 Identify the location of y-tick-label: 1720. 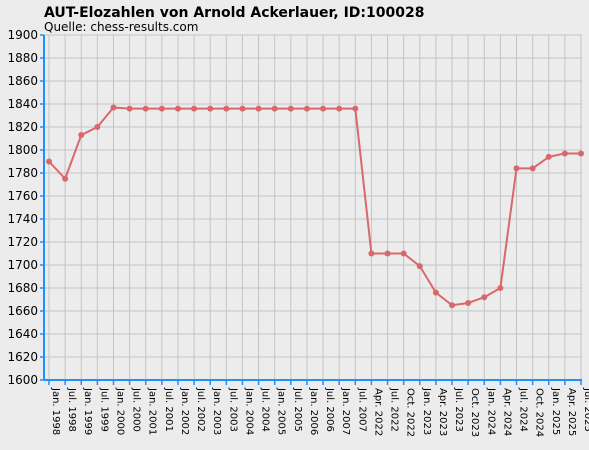
(22, 242).